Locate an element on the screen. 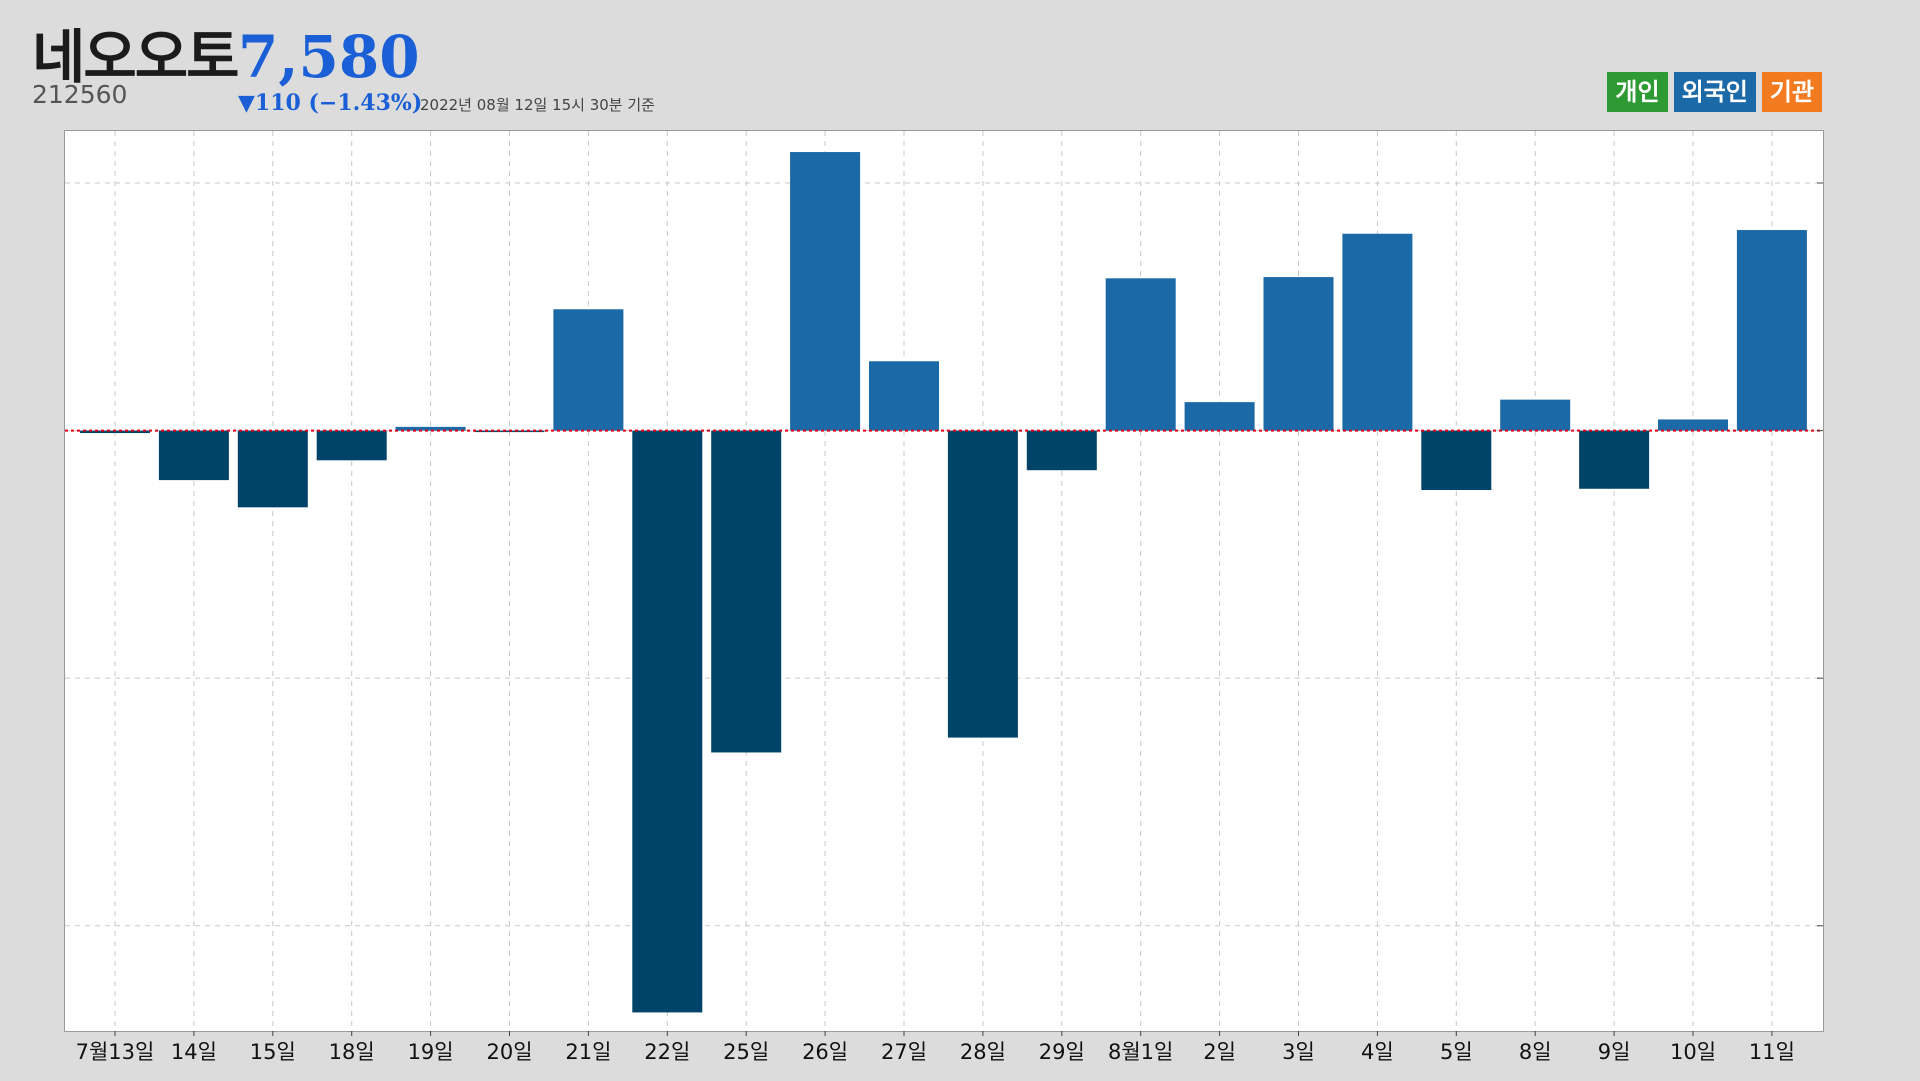  stock-price: 7,580 is located at coordinates (329, 57).